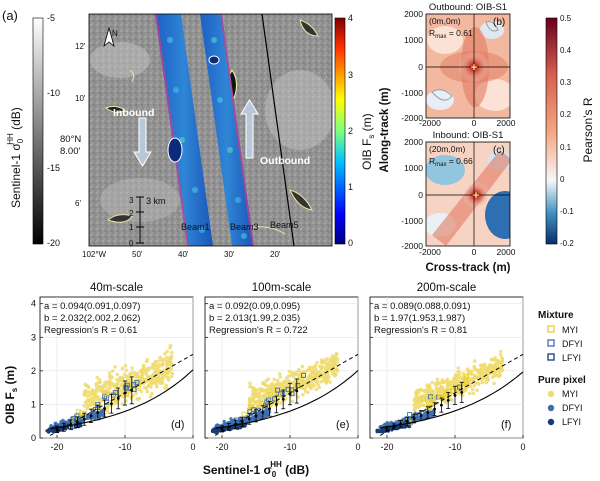 This screenshot has height=481, width=600. I want to click on panel-a-label: (a), so click(10, 15).